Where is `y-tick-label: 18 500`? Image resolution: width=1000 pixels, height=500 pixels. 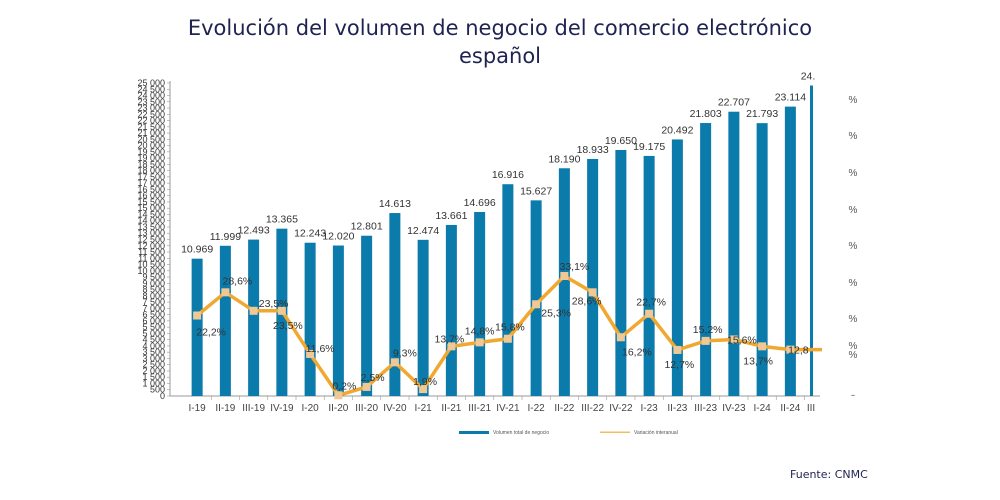
y-tick-label: 18 500 is located at coordinates (151, 164).